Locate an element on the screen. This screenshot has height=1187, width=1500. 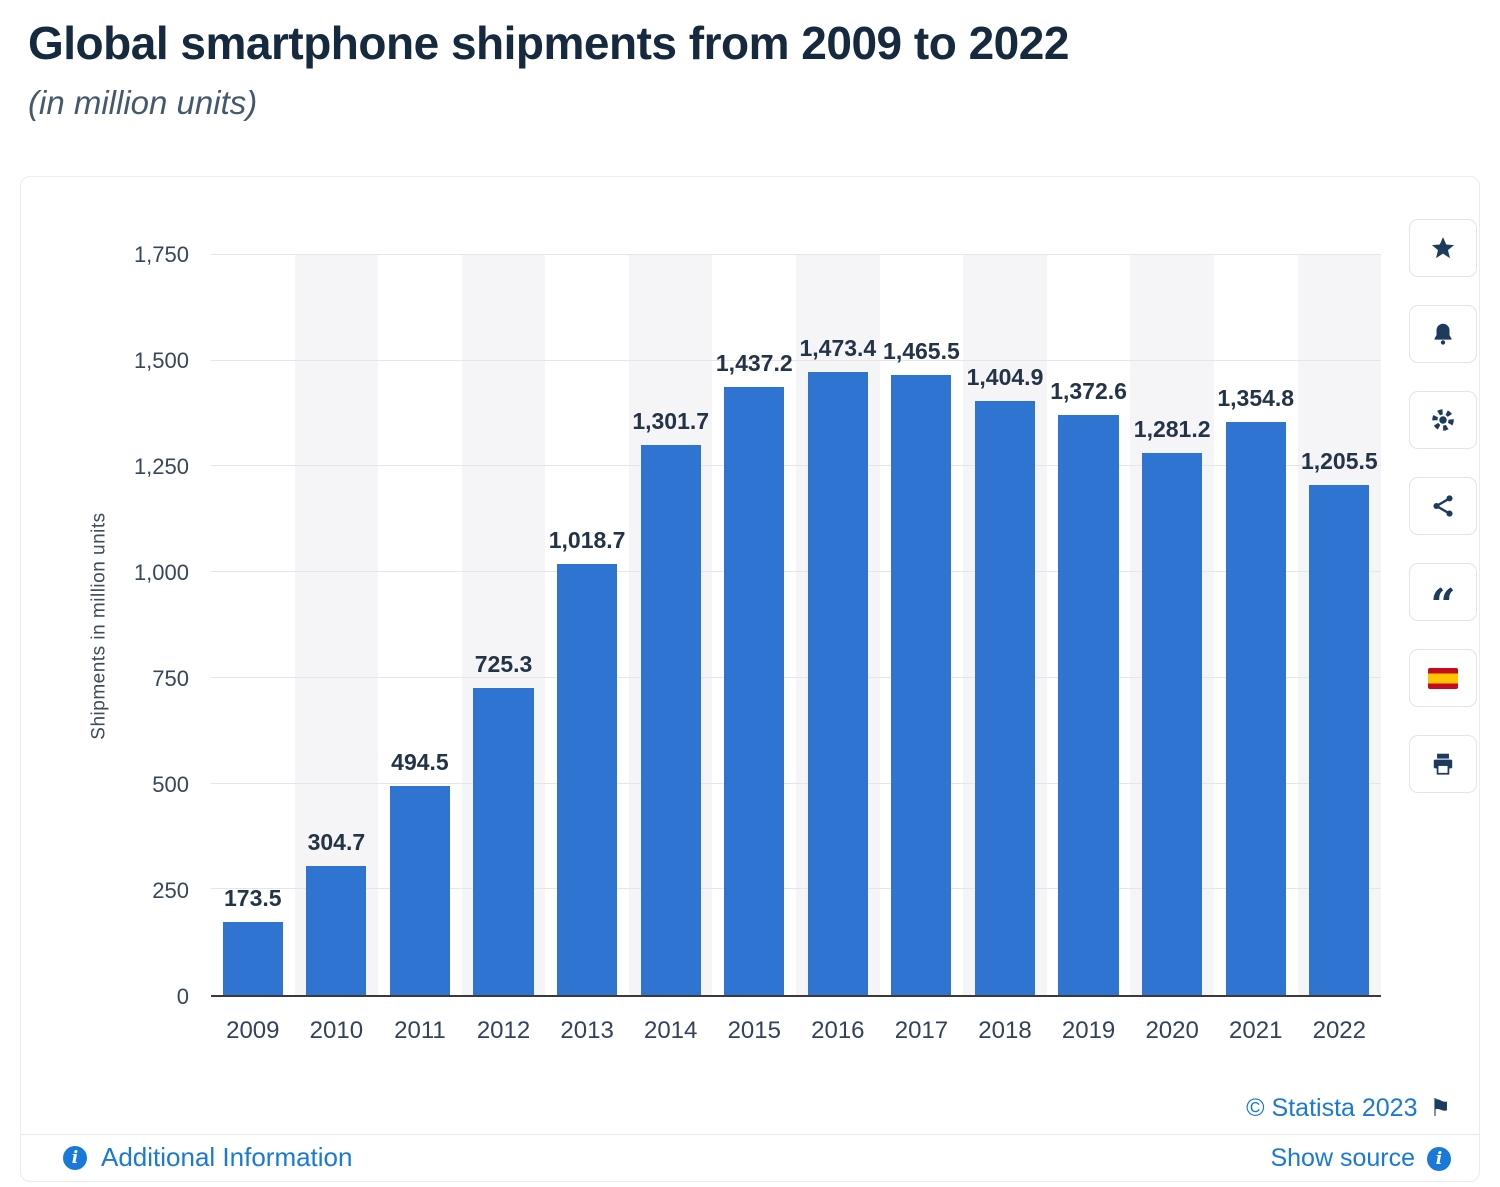
bar-column: 1,205.5 is located at coordinates (1339, 625).